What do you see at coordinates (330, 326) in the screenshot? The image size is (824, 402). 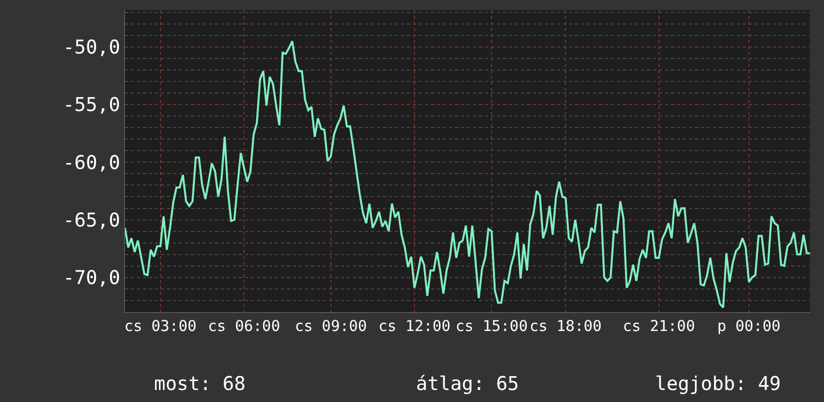 I see `x-tick-label: cs 09:00` at bounding box center [330, 326].